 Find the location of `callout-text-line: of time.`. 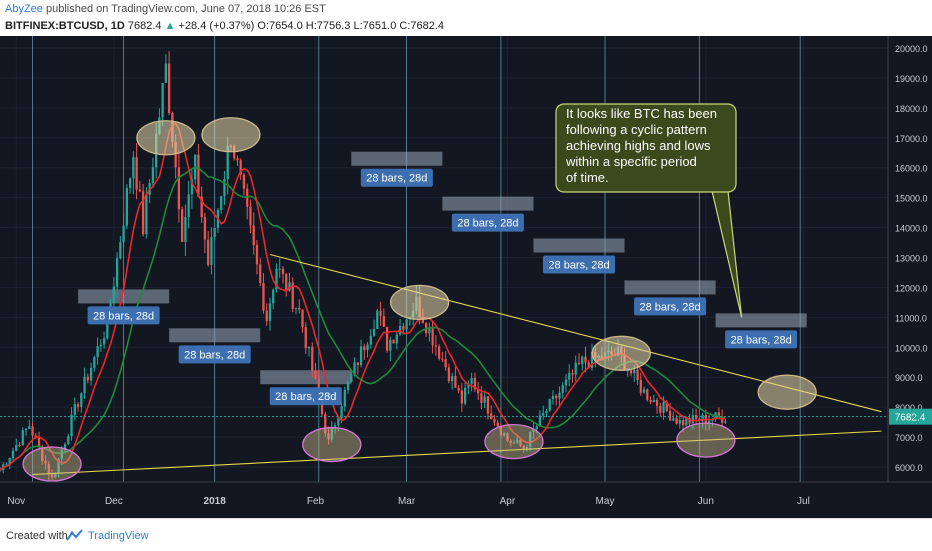

callout-text-line: of time. is located at coordinates (587, 177).